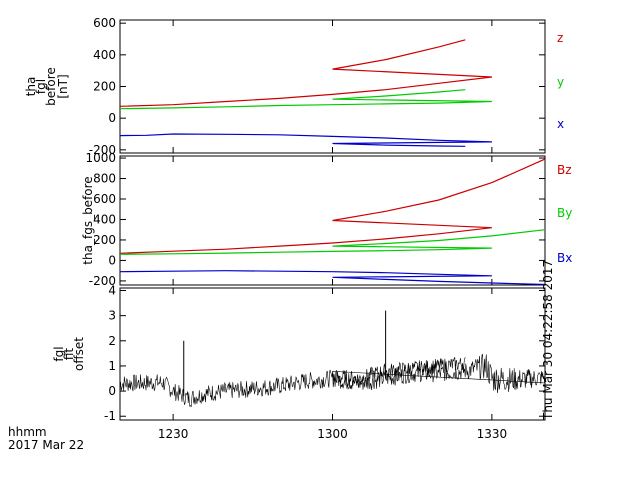 The image size is (640, 484). Describe the element at coordinates (112, 291) in the screenshot. I see `y-tick-label: 4` at that location.